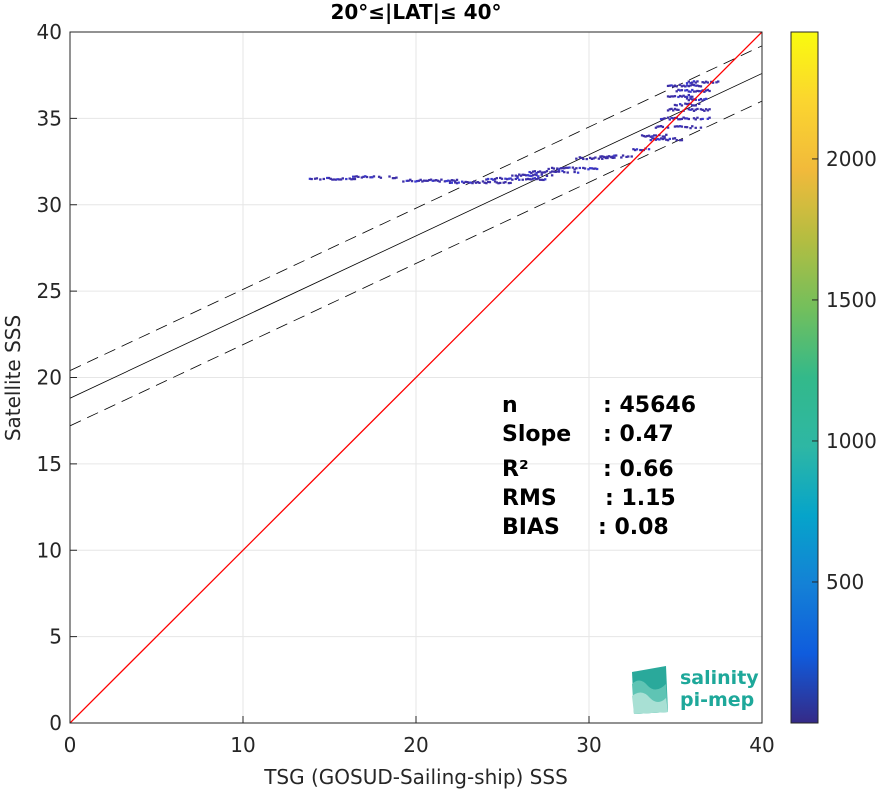  I want to click on stat-label: R², so click(515, 469).